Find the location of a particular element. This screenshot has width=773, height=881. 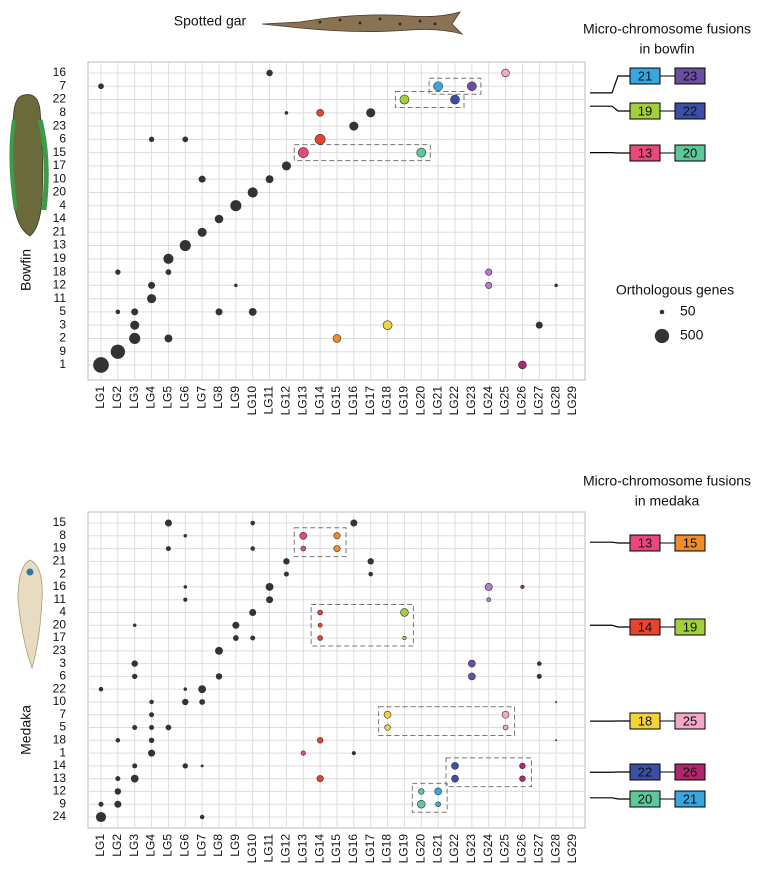

y-tick-label: 20 is located at coordinates (60, 192).